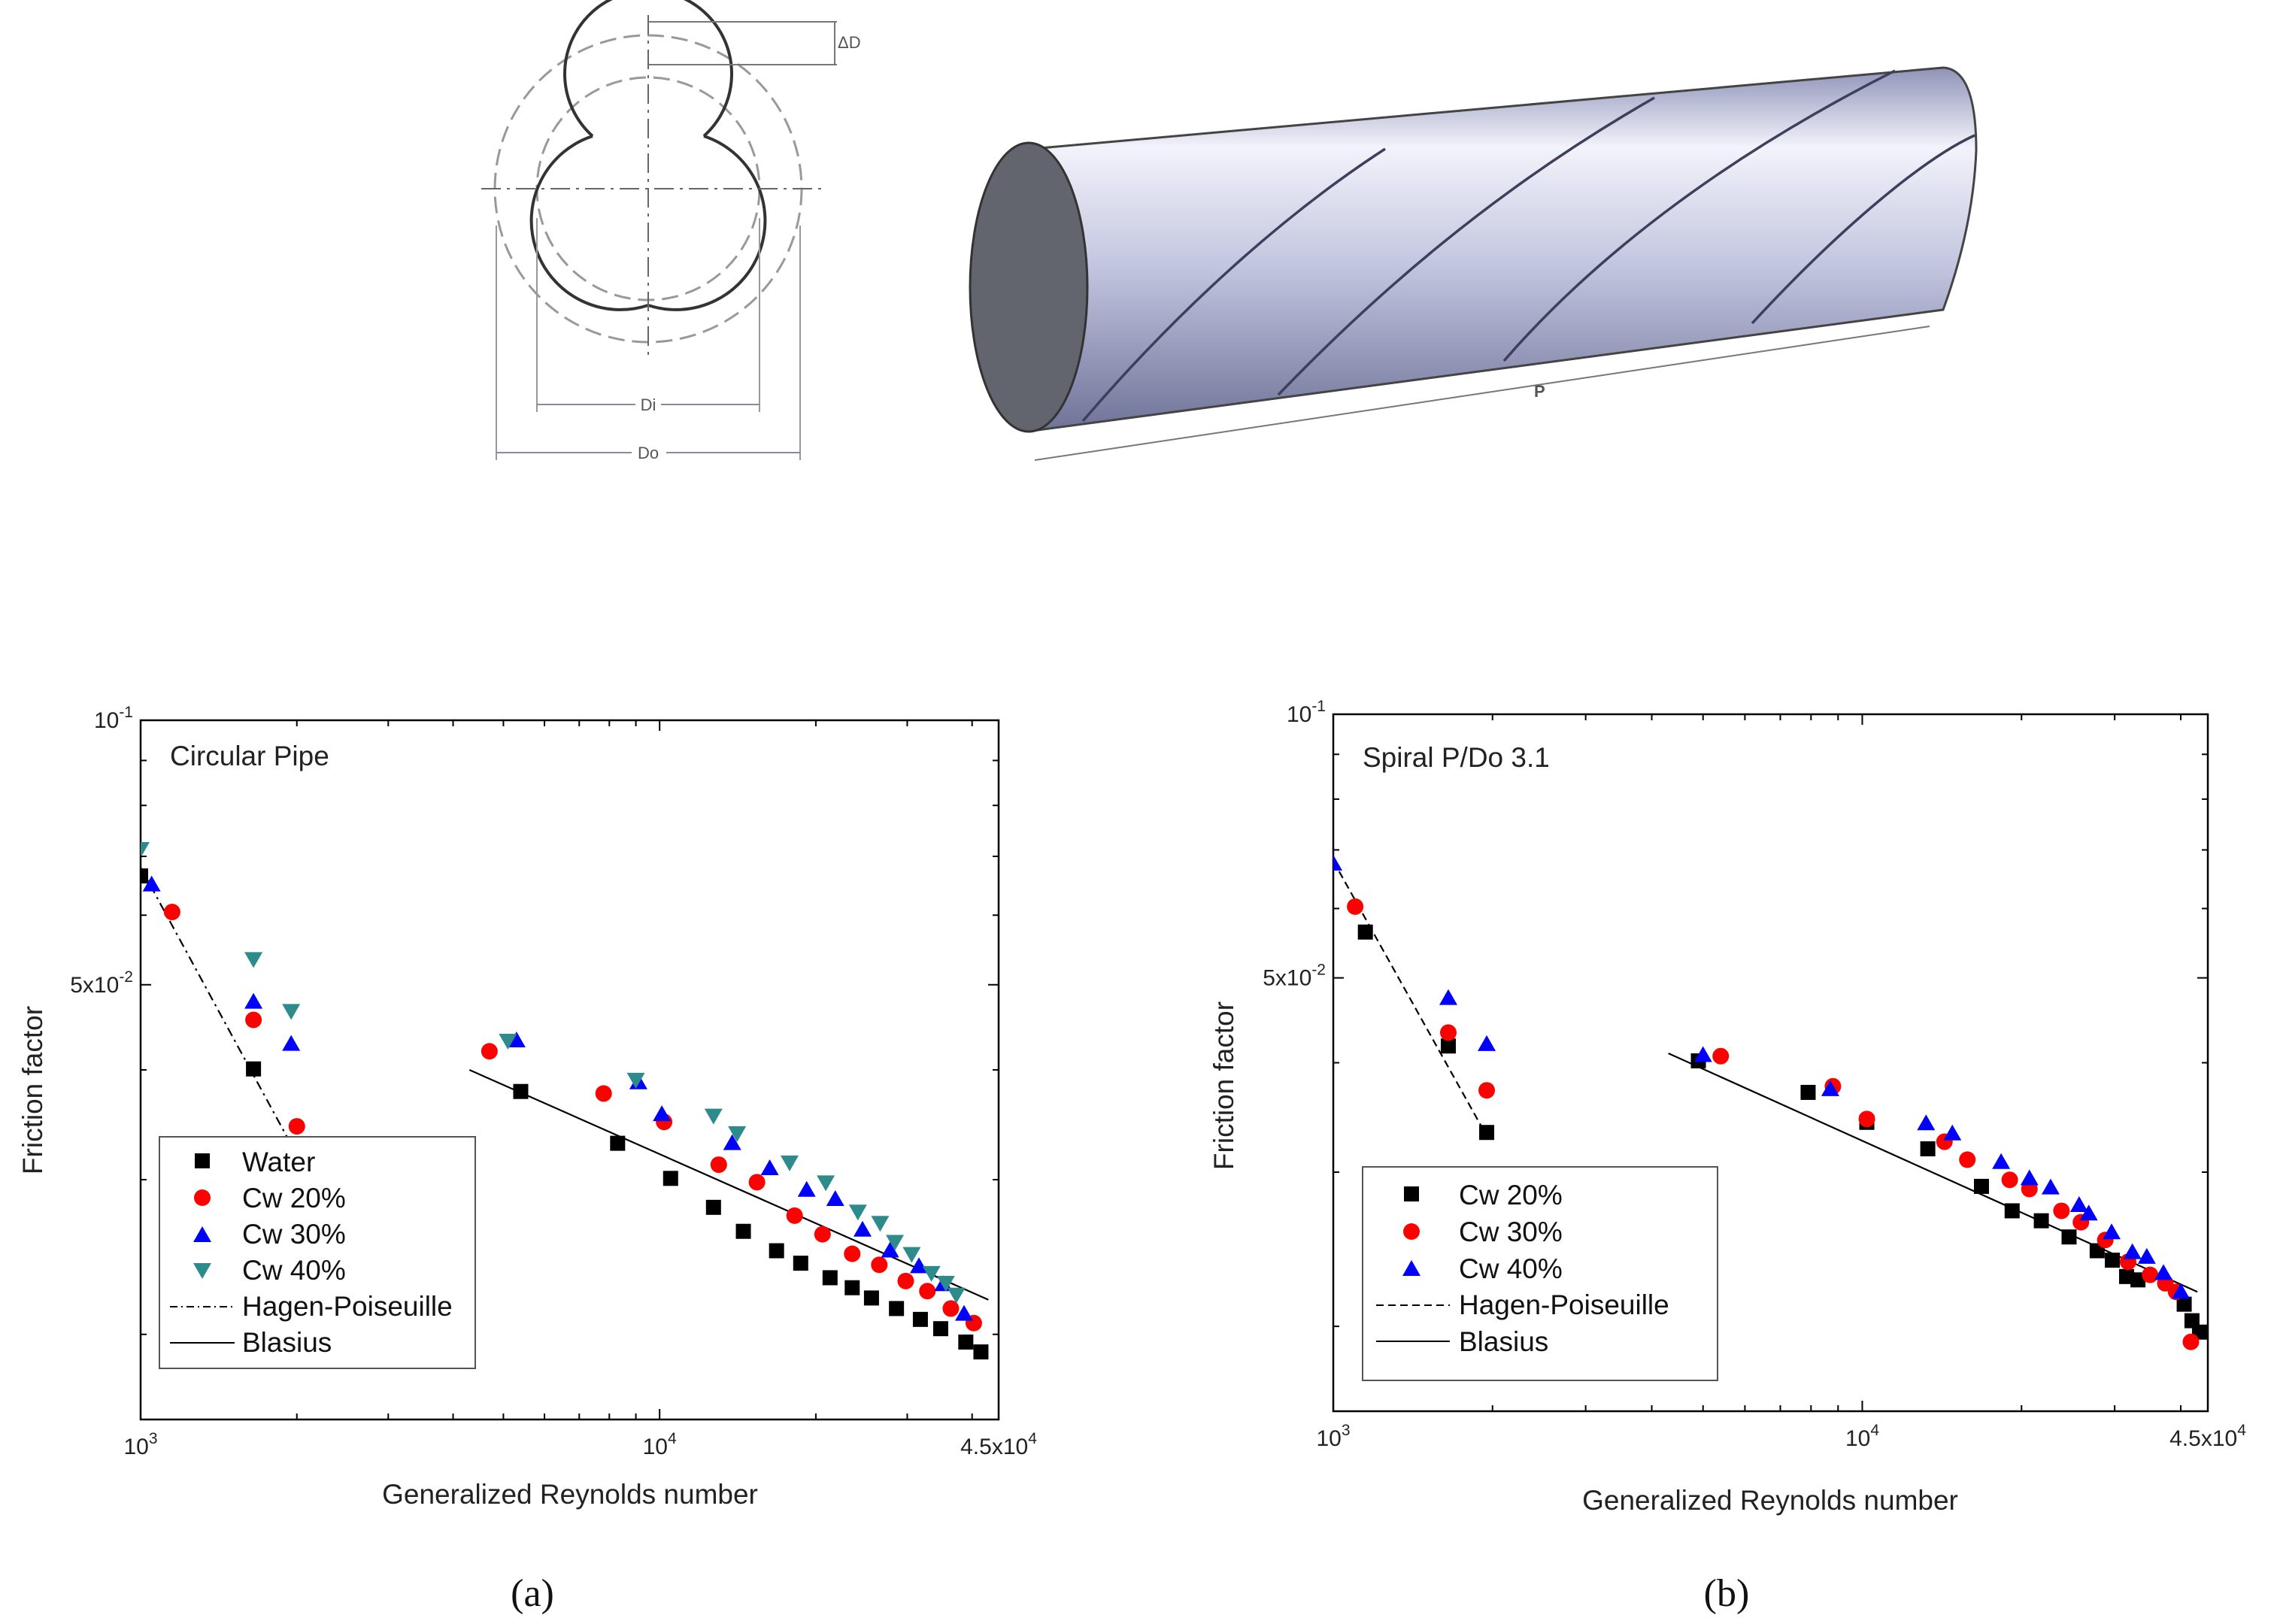 This screenshot has height=1624, width=2274. I want to click on chart-a-blasius-line, so click(728, 1184).